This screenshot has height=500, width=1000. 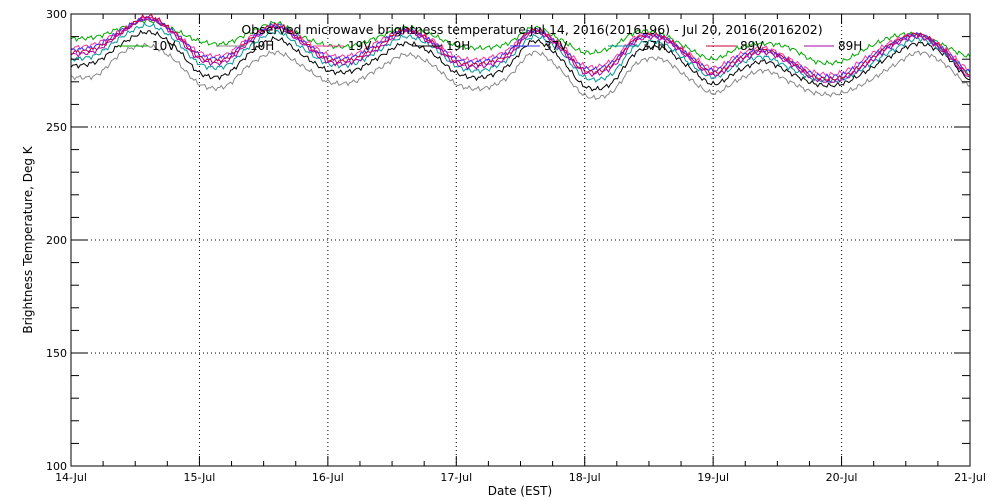 What do you see at coordinates (654, 46) in the screenshot?
I see `legend-label-37h: 37H` at bounding box center [654, 46].